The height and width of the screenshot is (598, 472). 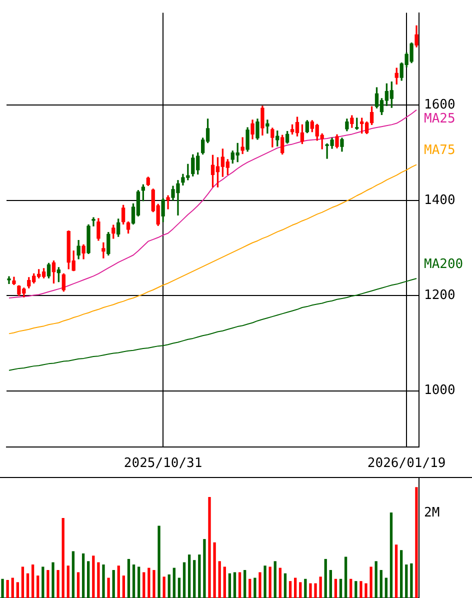 What do you see at coordinates (432, 512) in the screenshot?
I see `text: 2M` at bounding box center [432, 512].